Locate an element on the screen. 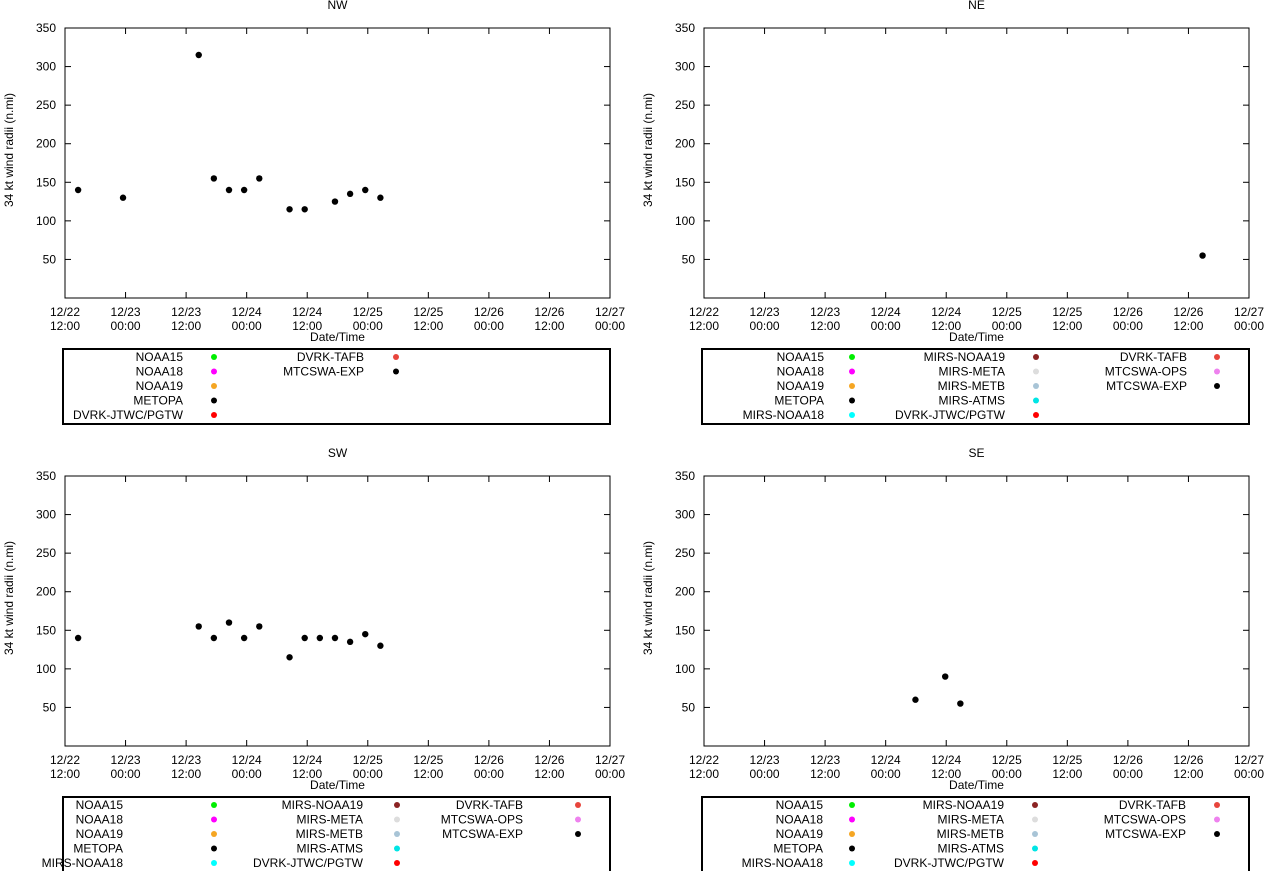 The height and width of the screenshot is (871, 1267). legend-label: NOAA15 is located at coordinates (160, 357).